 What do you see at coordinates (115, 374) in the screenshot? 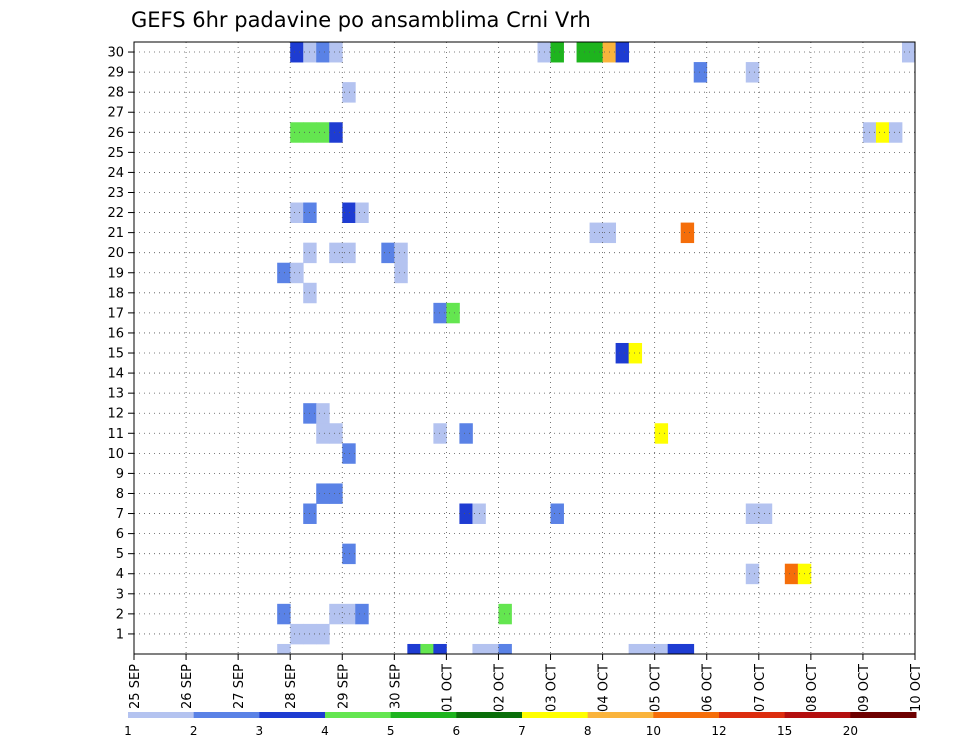
I see `y-tick-label: 14` at bounding box center [115, 374].